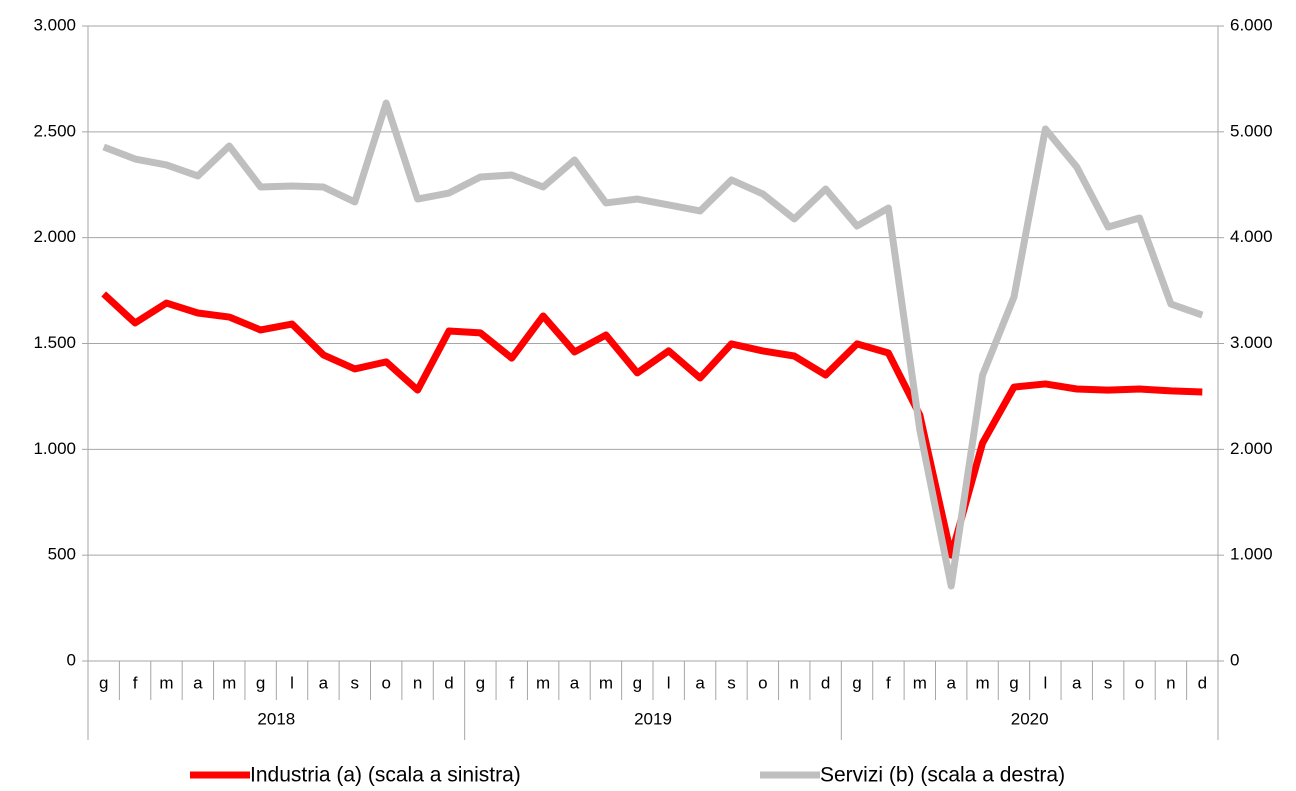 This screenshot has height=791, width=1296. I want to click on y-tick-label: 1.500, so click(54, 342).